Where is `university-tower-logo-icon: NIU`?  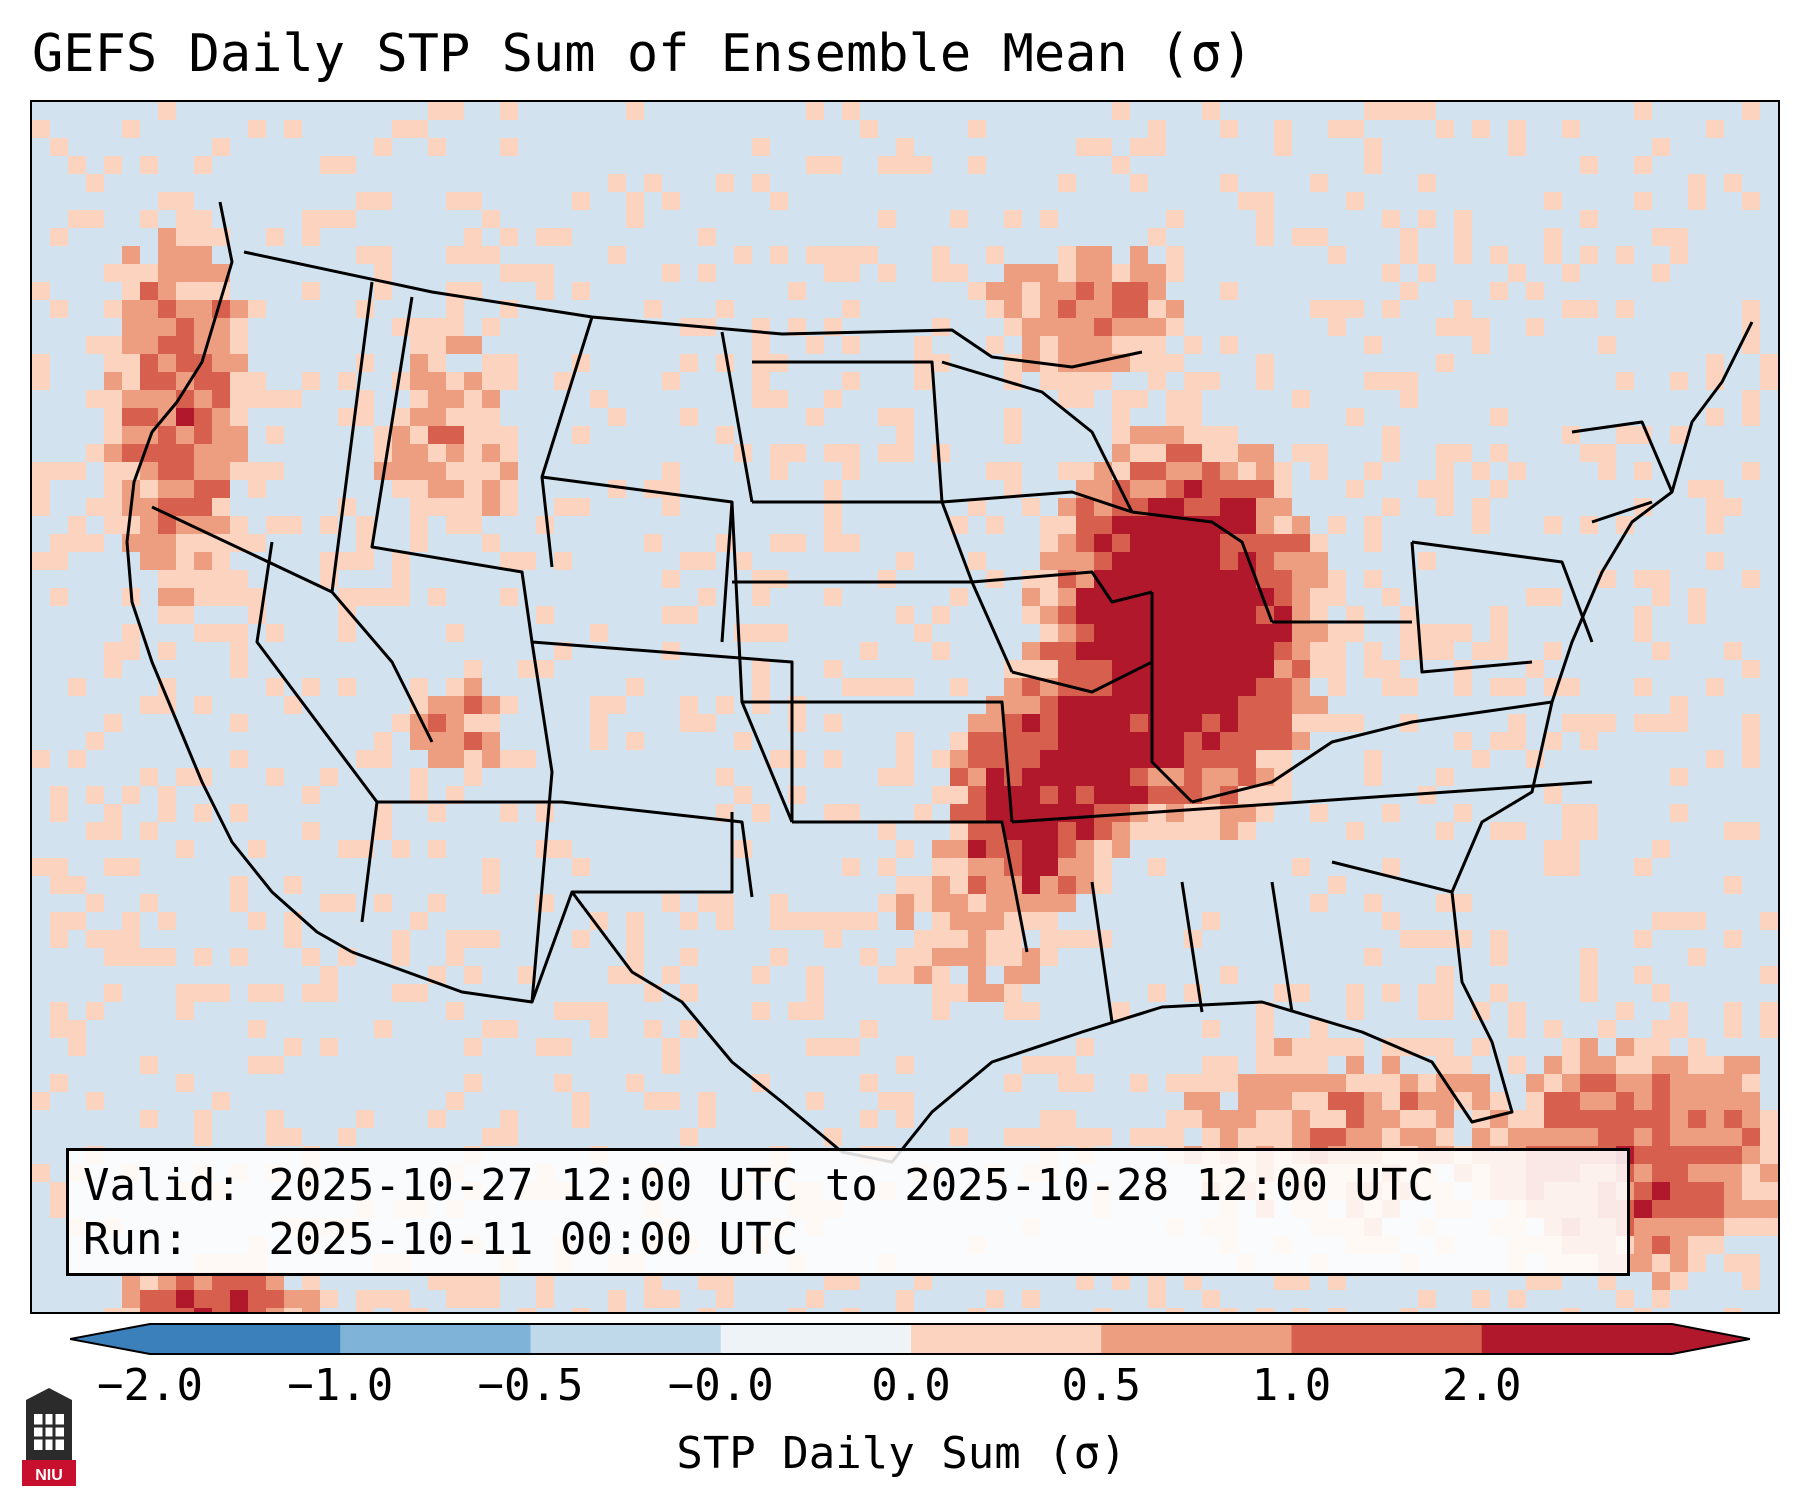
university-tower-logo-icon: NIU is located at coordinates (49, 1437).